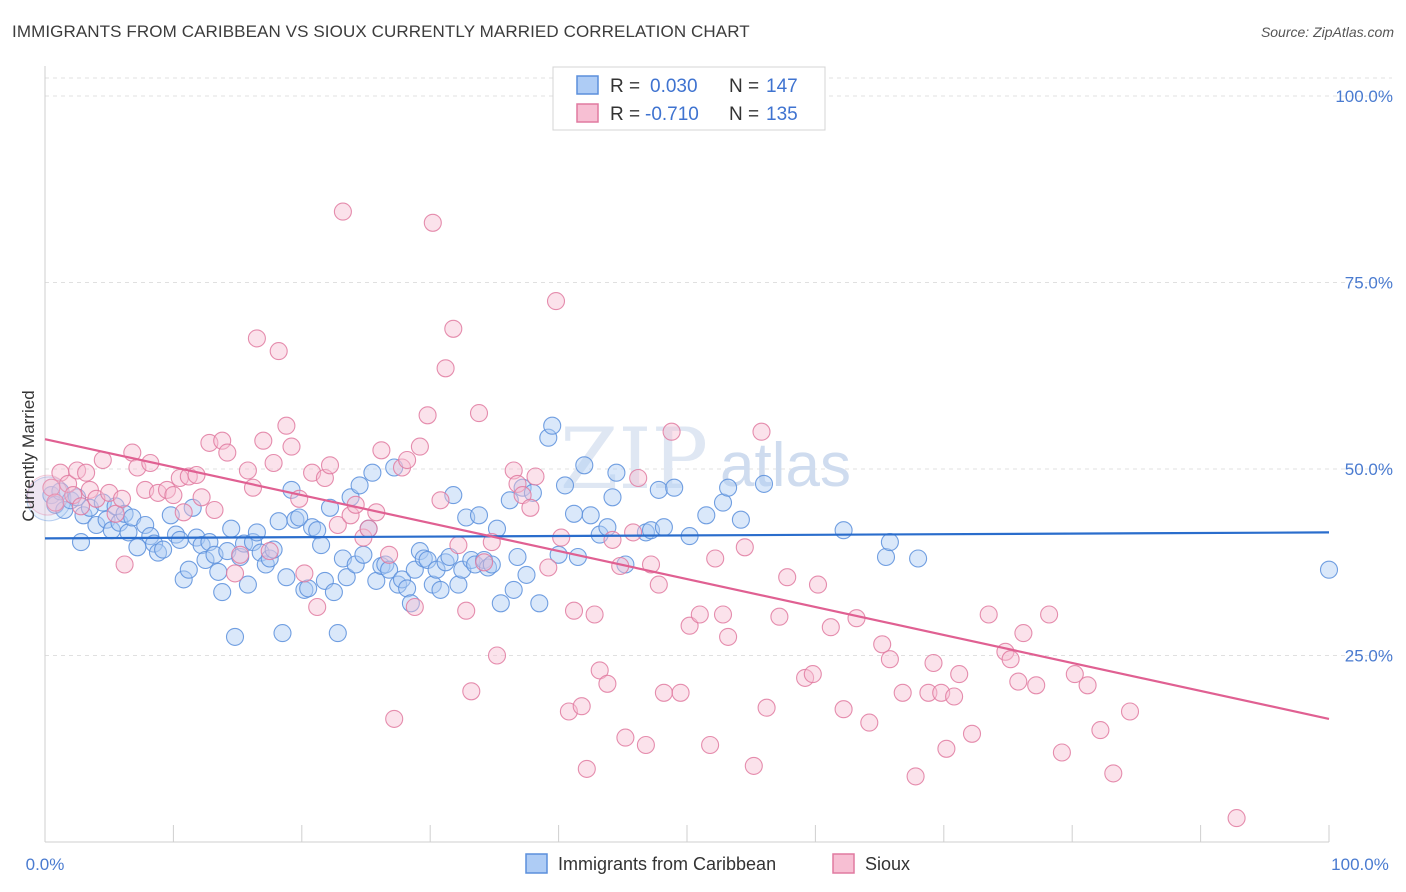 The image size is (1406, 892). Describe the element at coordinates (785, 465) in the screenshot. I see `watermark-atlas: atlas` at that location.